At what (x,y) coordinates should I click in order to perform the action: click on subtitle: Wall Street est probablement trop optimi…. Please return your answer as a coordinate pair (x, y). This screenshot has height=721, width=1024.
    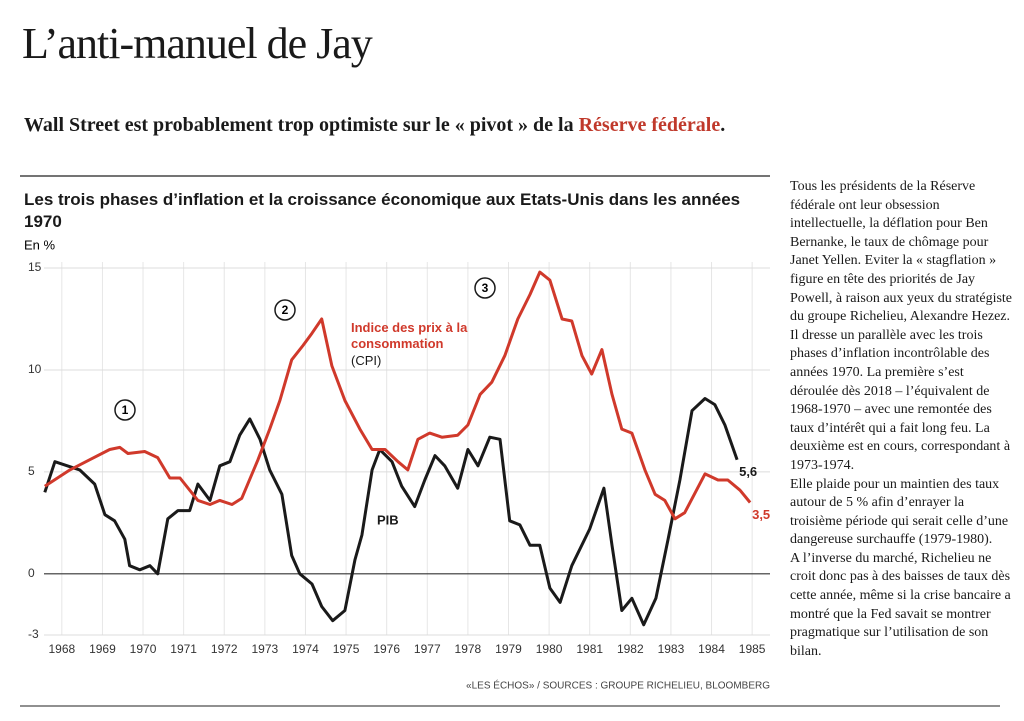
    Looking at the image, I should click on (374, 125).